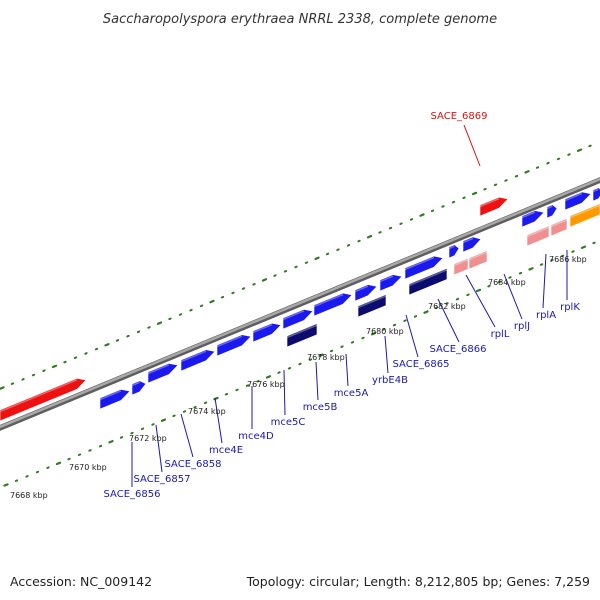 The height and width of the screenshot is (600, 600). Describe the element at coordinates (584, 215) in the screenshot. I see `gene-block-orange` at that location.